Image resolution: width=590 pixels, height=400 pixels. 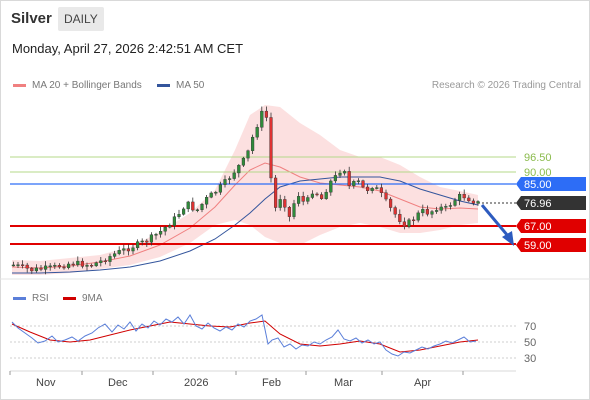 What do you see at coordinates (538, 227) in the screenshot?
I see `level-tag-67-00-text: 67.00` at bounding box center [538, 227].